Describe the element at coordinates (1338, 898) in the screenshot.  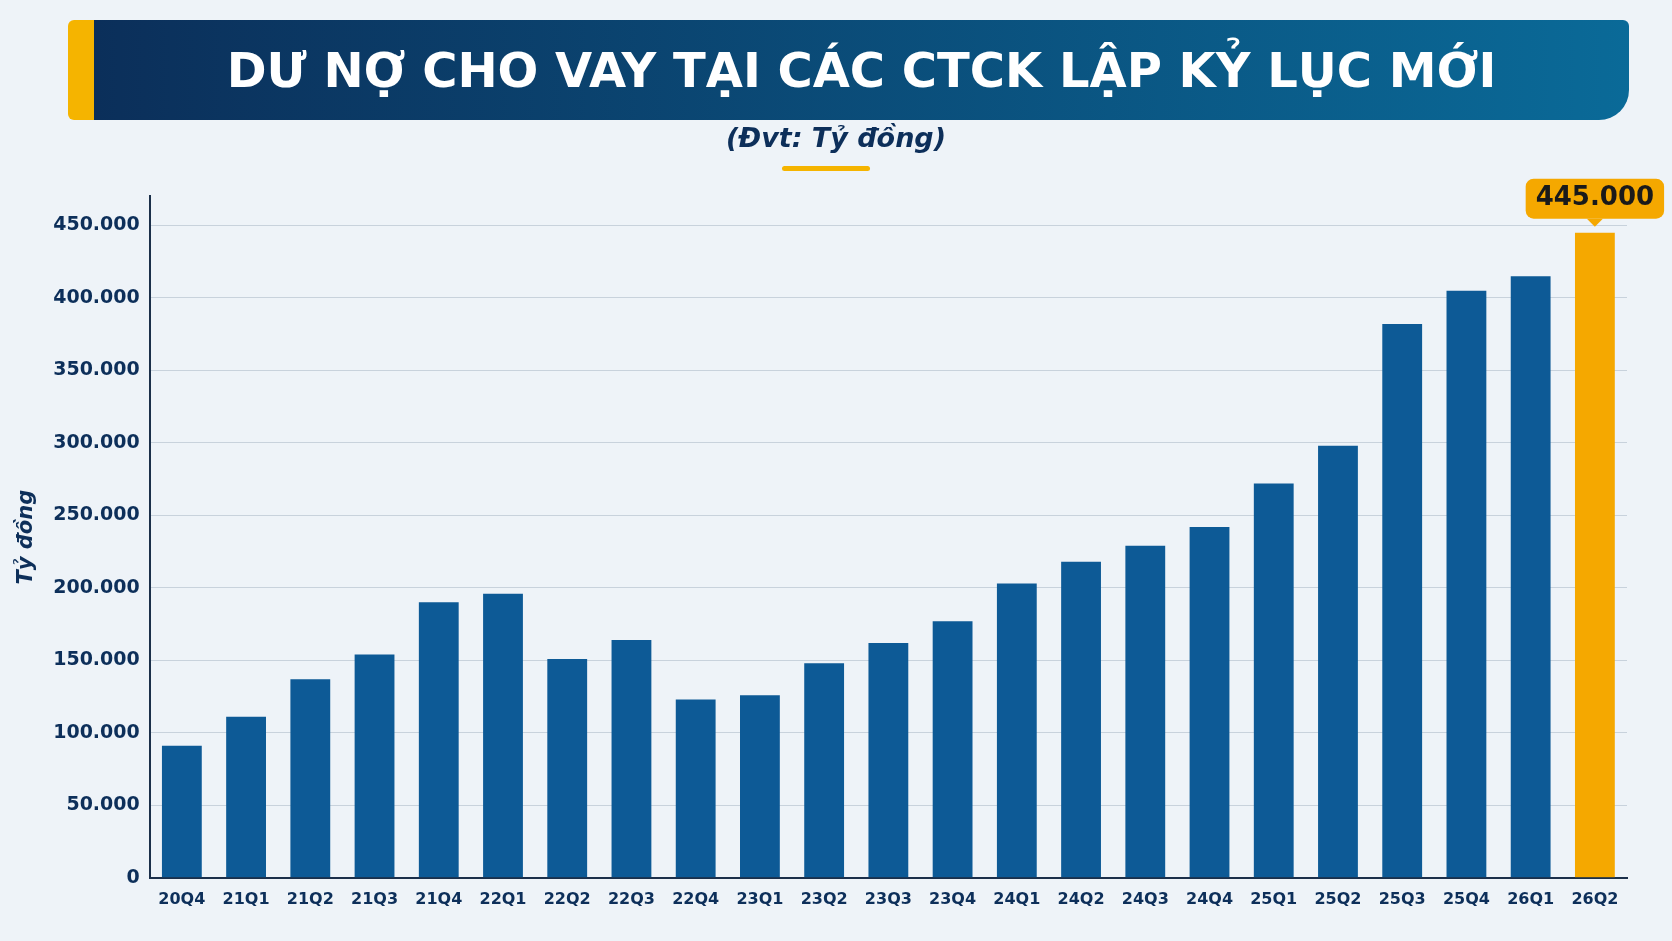
I see `x-tick-label: 25Q2` at that location.